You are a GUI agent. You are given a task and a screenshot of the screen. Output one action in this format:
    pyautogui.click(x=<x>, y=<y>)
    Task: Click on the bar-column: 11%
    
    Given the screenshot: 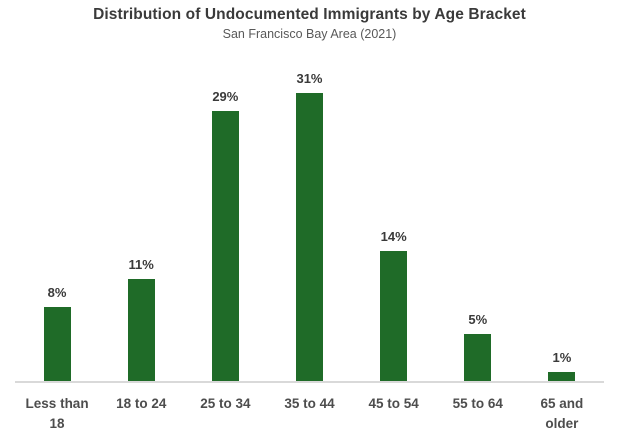 What is the action you would take?
    pyautogui.click(x=141, y=319)
    